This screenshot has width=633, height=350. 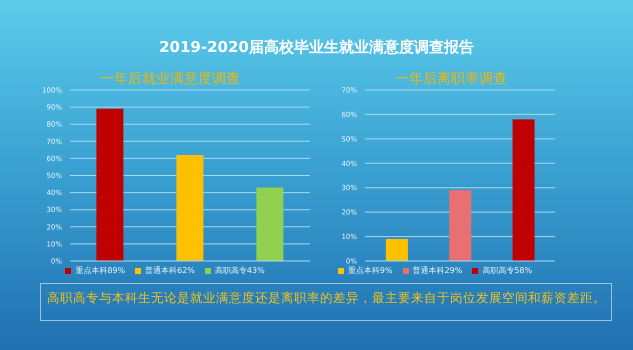 What do you see at coordinates (316, 47) in the screenshot?
I see `text: 2019-2020届高校毕业生就业满意度调查报告` at bounding box center [316, 47].